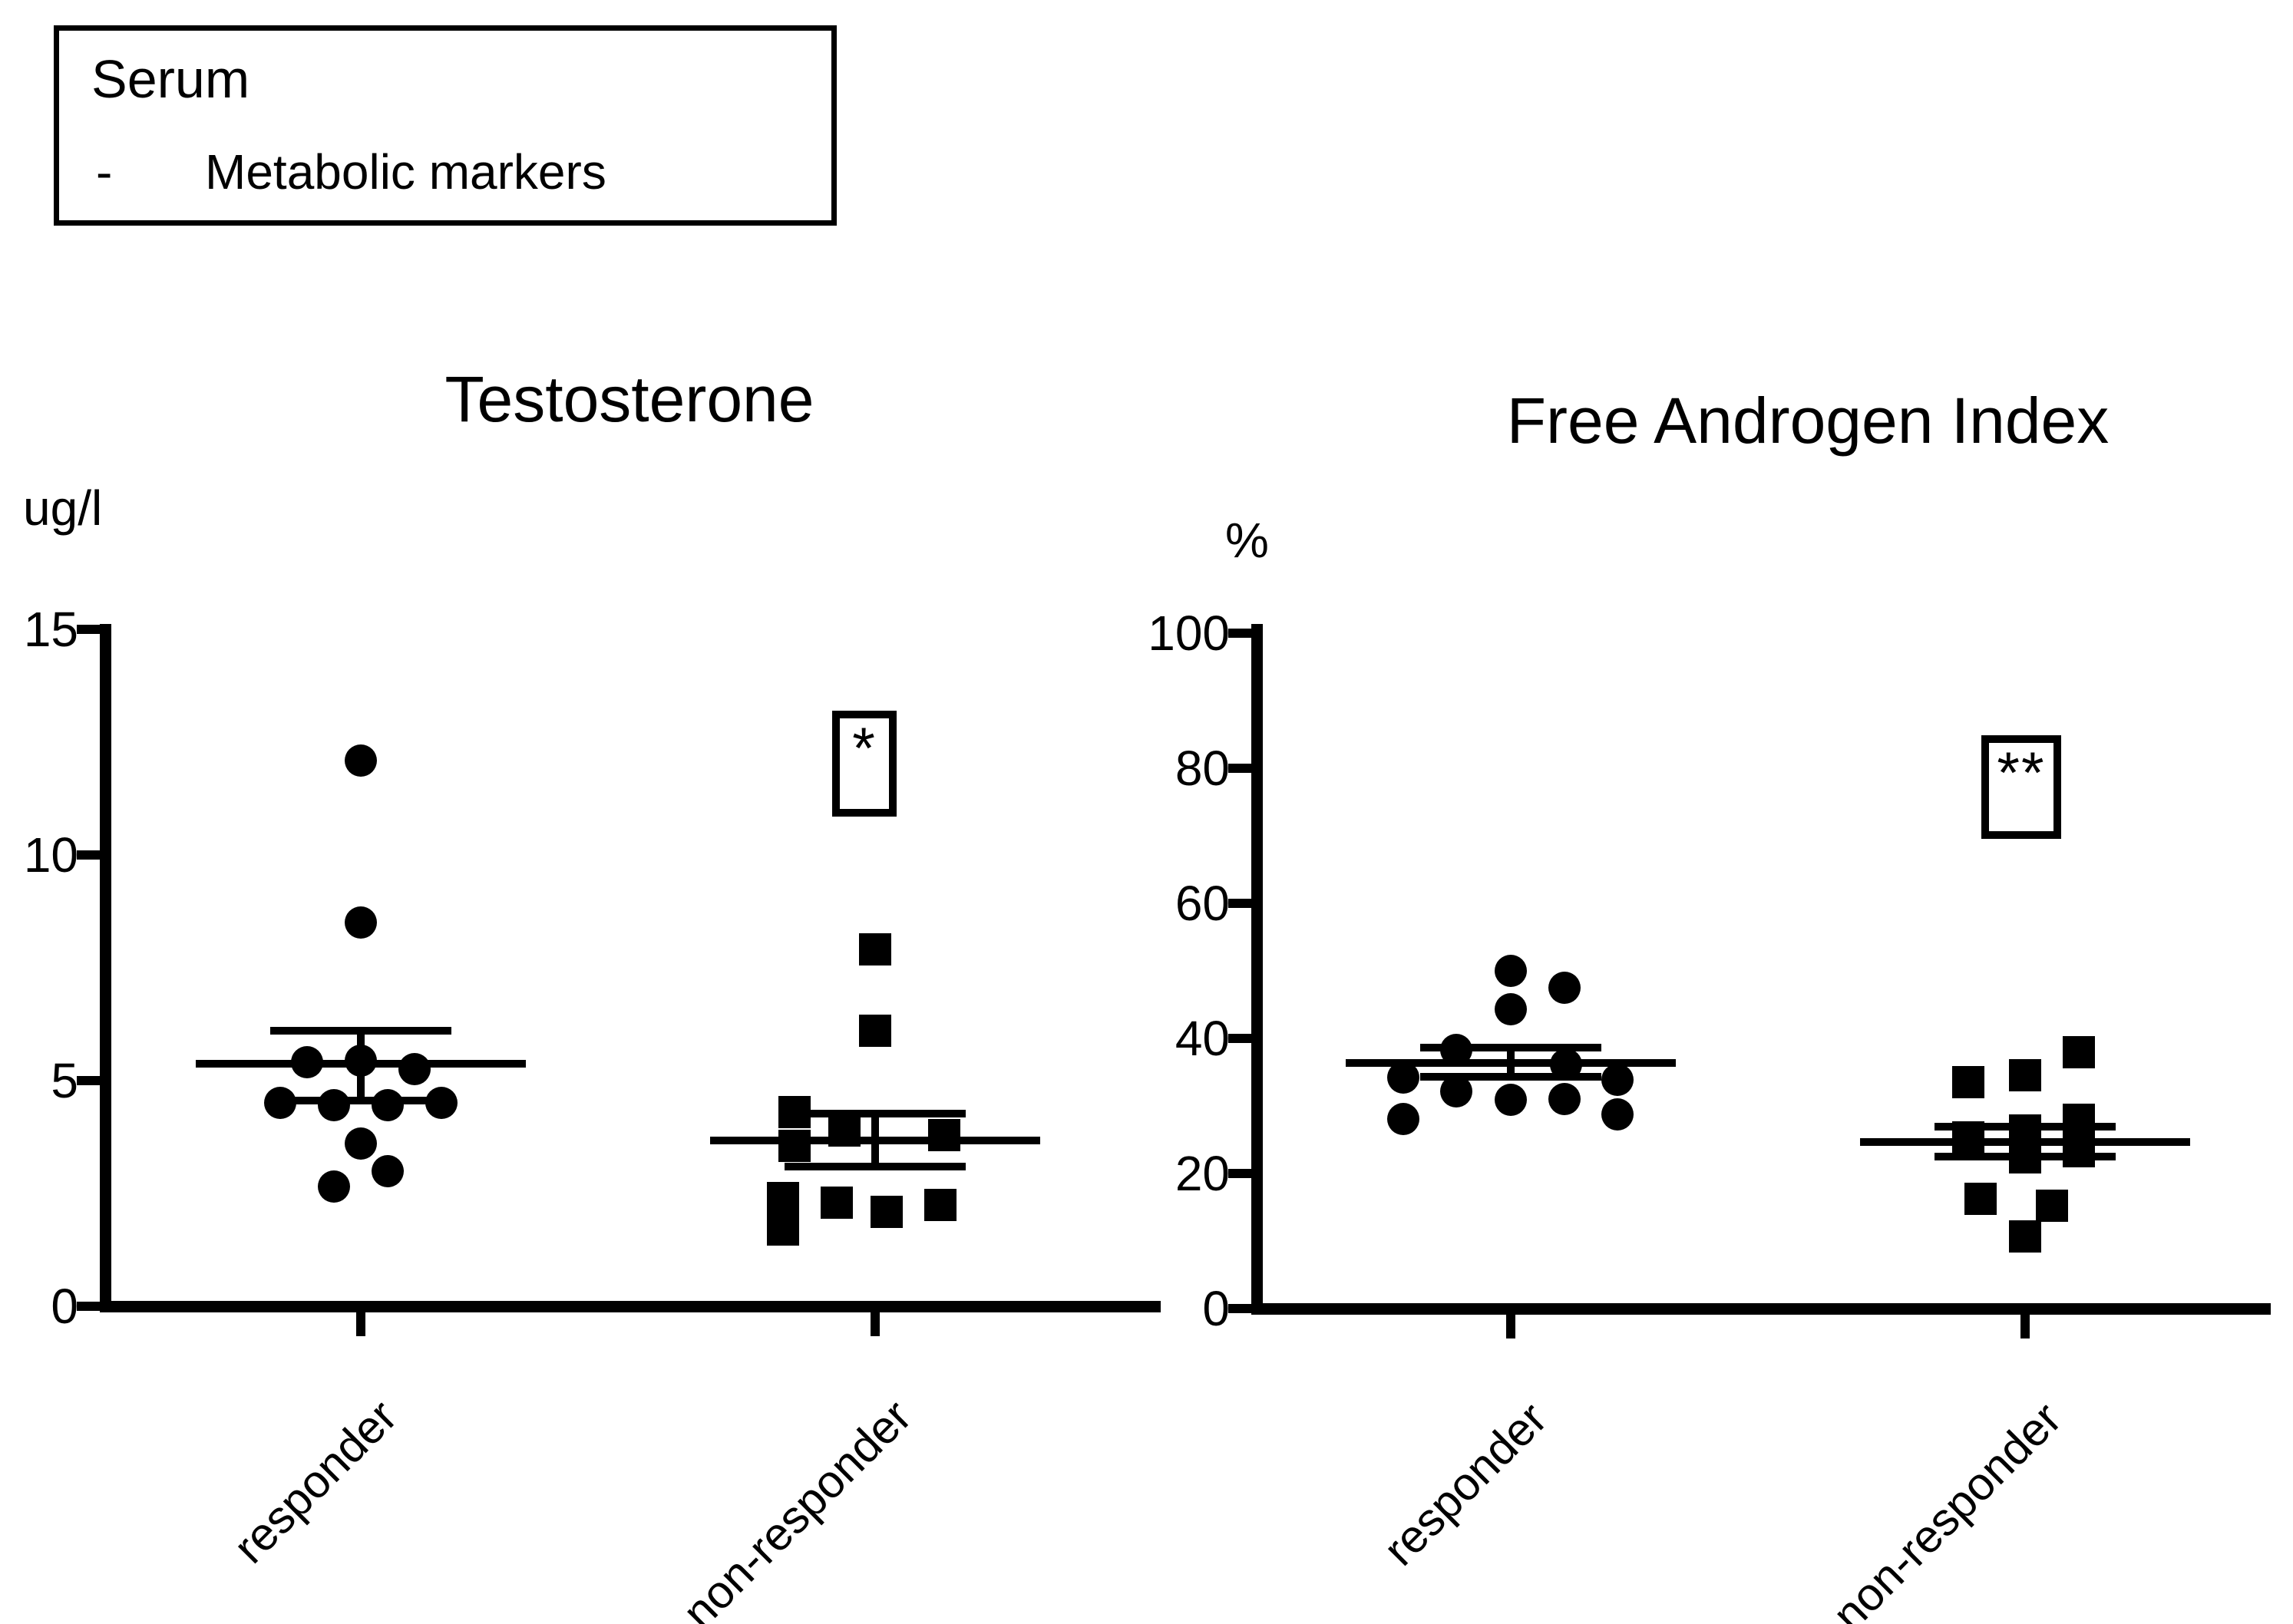 Image resolution: width=2293 pixels, height=1624 pixels. I want to click on y-tick-label: 40, so click(1202, 1038).